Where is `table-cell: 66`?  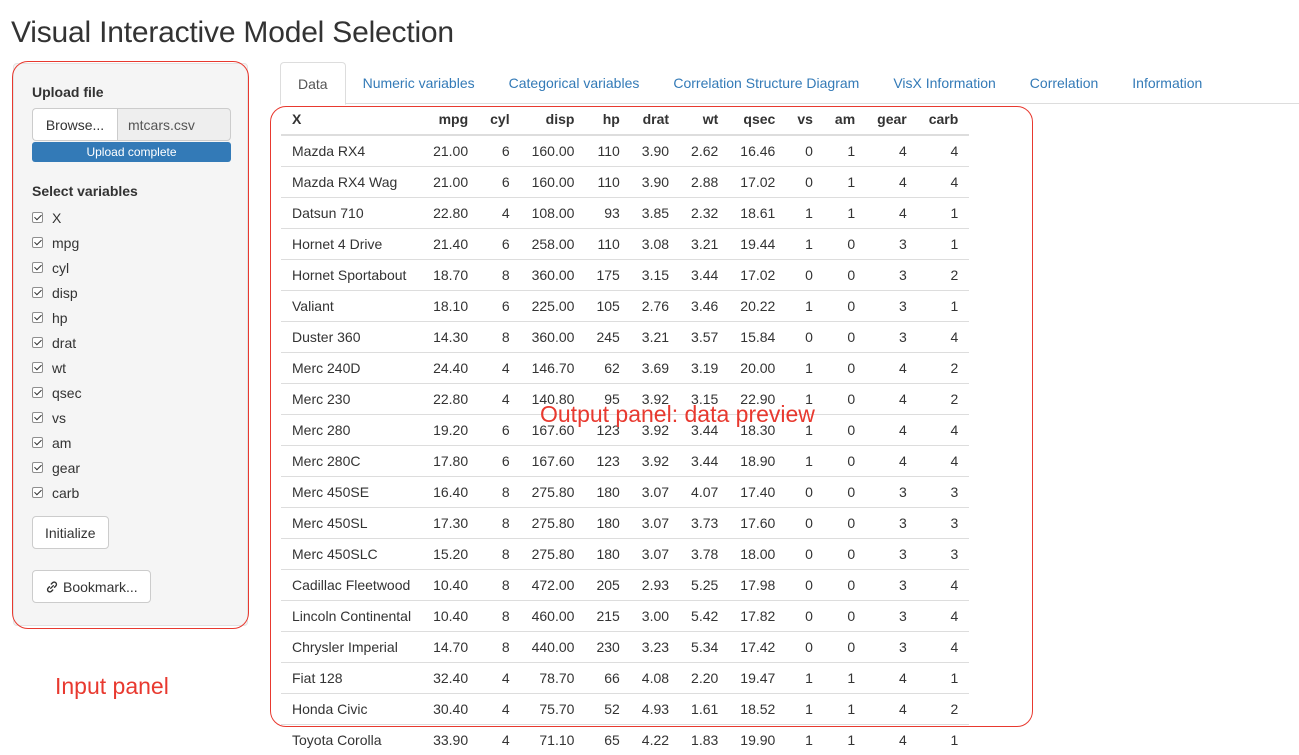
table-cell: 66 is located at coordinates (608, 677).